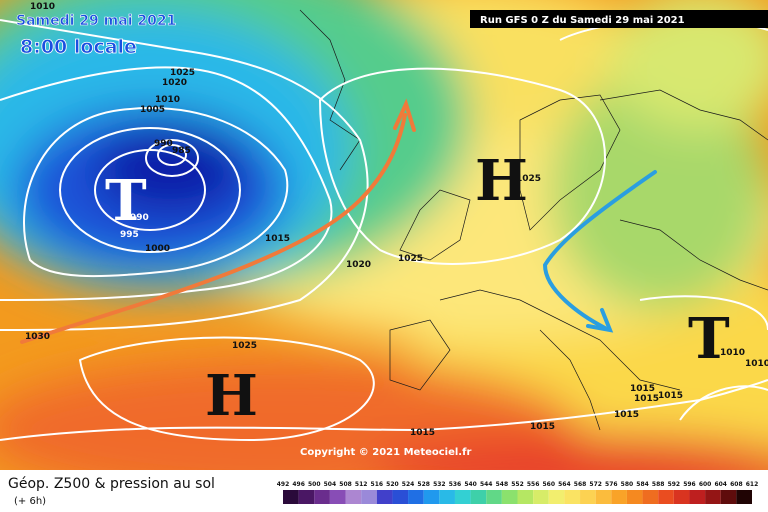 Image resolution: width=768 pixels, height=512 pixels. I want to click on scale-label: 584, so click(642, 484).